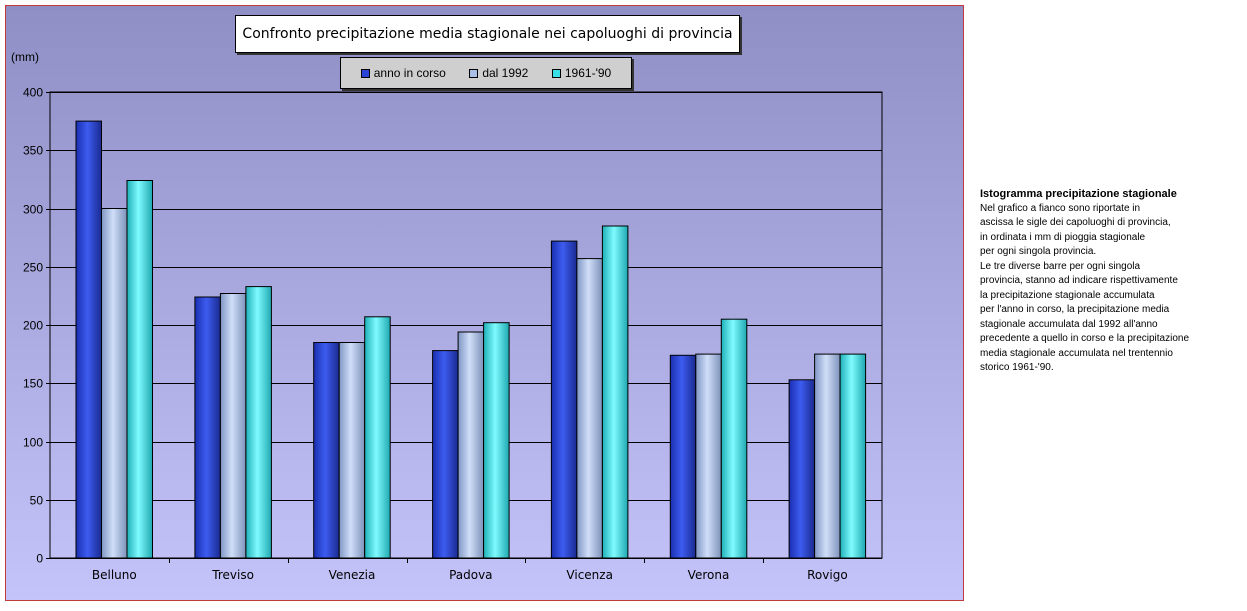  What do you see at coordinates (1063, 237) in the screenshot?
I see `side-panel-line: in ordinata i mm di pioggia stagionale` at bounding box center [1063, 237].